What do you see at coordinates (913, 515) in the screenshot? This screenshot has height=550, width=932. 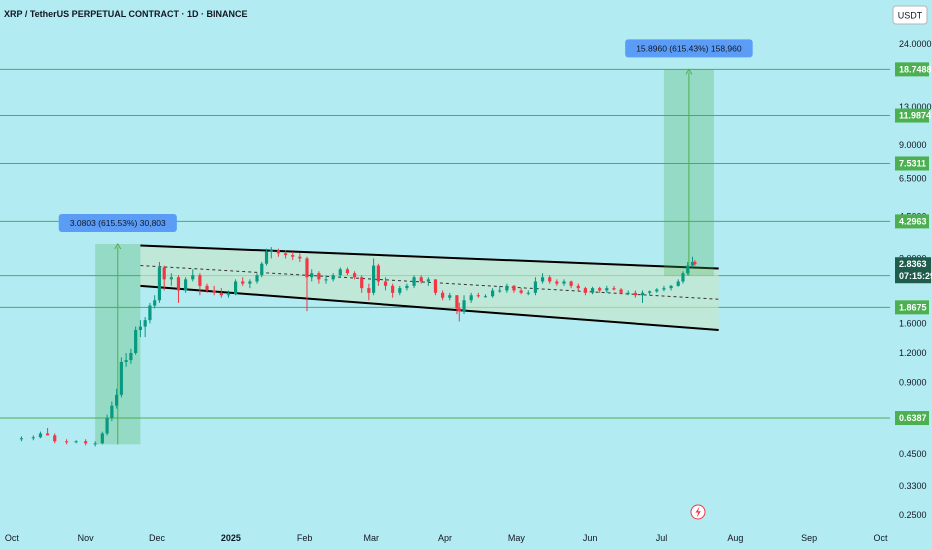 I see `y-tick-label: 0.2500` at bounding box center [913, 515].